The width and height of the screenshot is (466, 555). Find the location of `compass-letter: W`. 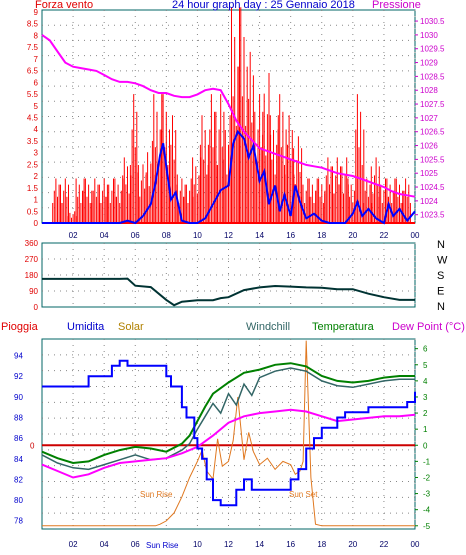

compass-letter: W is located at coordinates (442, 261).